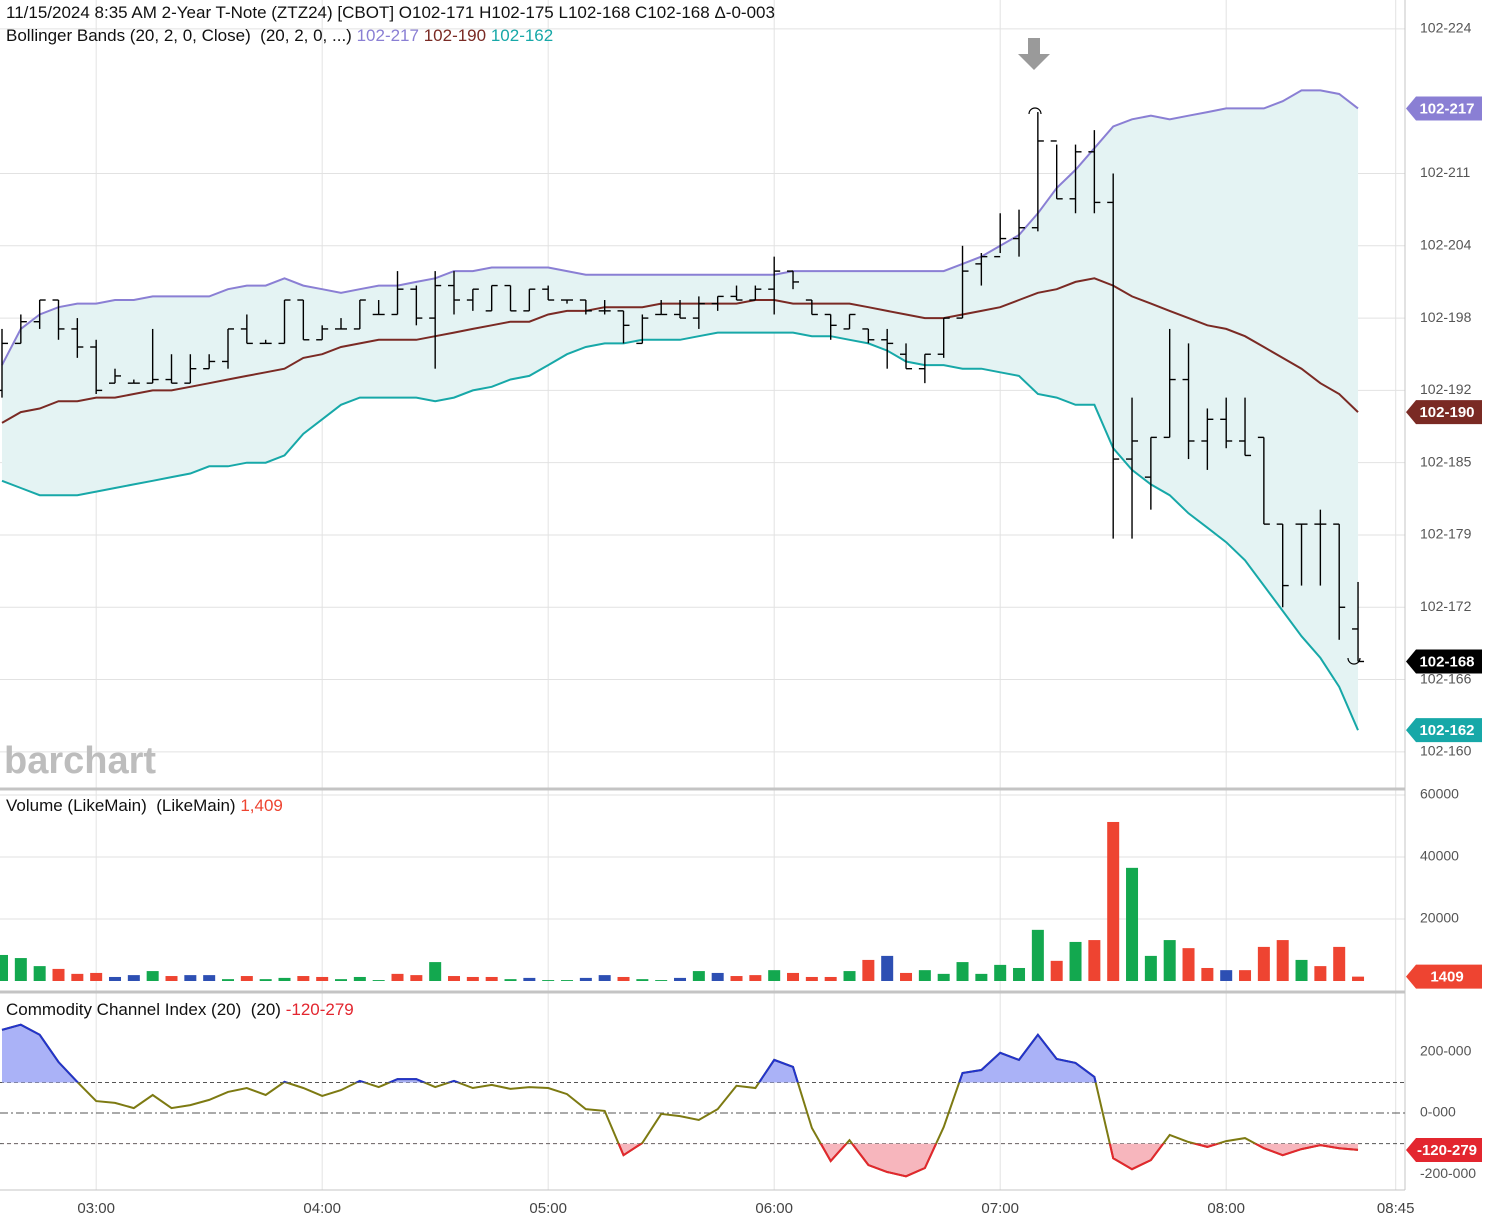  What do you see at coordinates (774, 1208) in the screenshot?
I see `x-tick-label: 06:00` at bounding box center [774, 1208].